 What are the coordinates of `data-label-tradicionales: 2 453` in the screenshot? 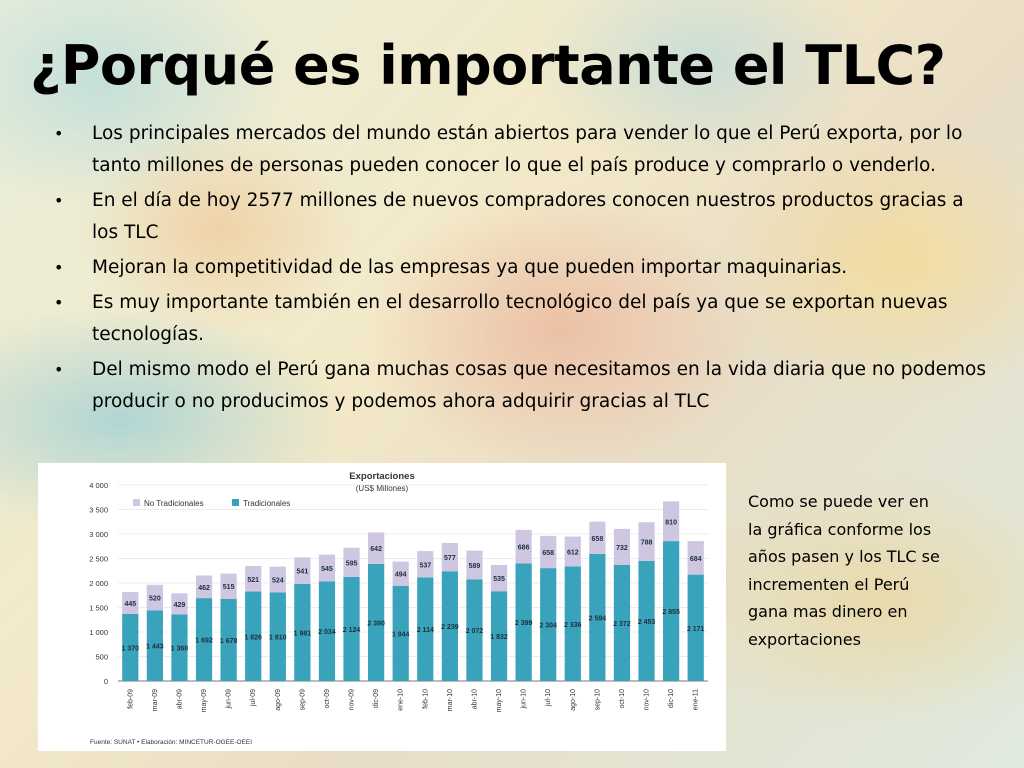 It's located at (647, 622).